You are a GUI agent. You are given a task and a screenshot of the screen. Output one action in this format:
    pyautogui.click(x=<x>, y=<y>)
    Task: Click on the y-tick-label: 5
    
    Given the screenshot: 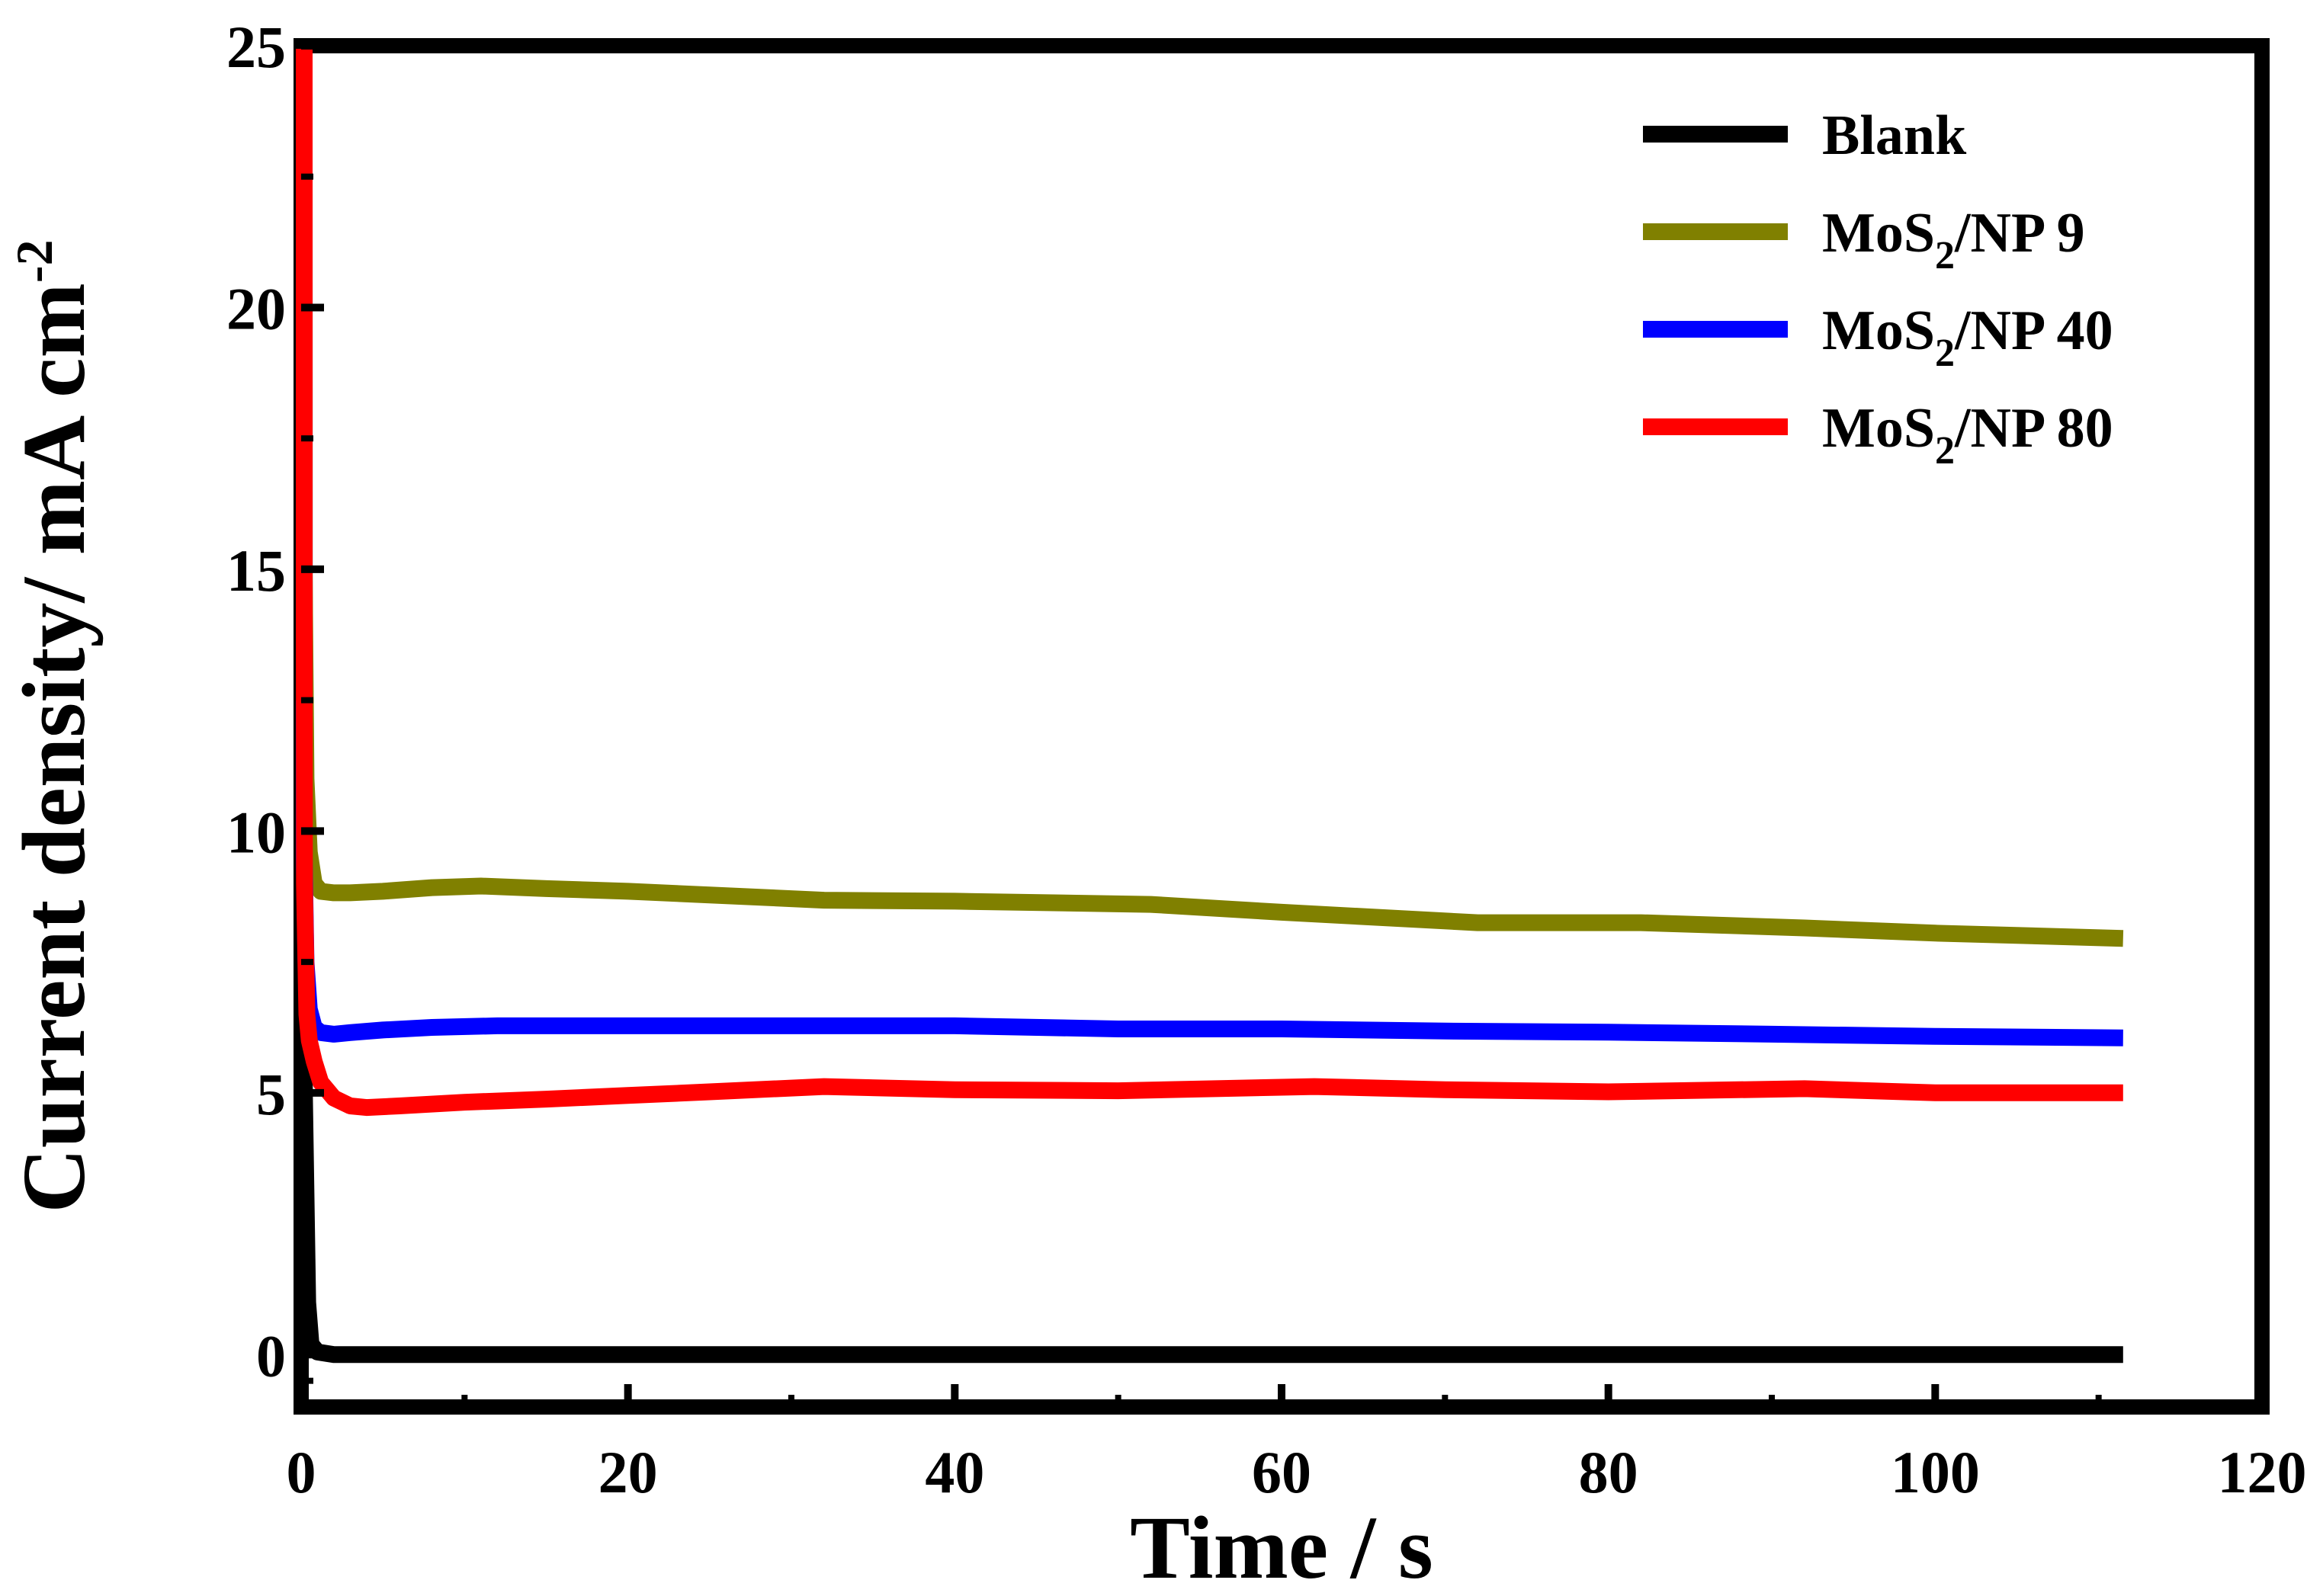 What is the action you would take?
    pyautogui.click(x=271, y=1094)
    